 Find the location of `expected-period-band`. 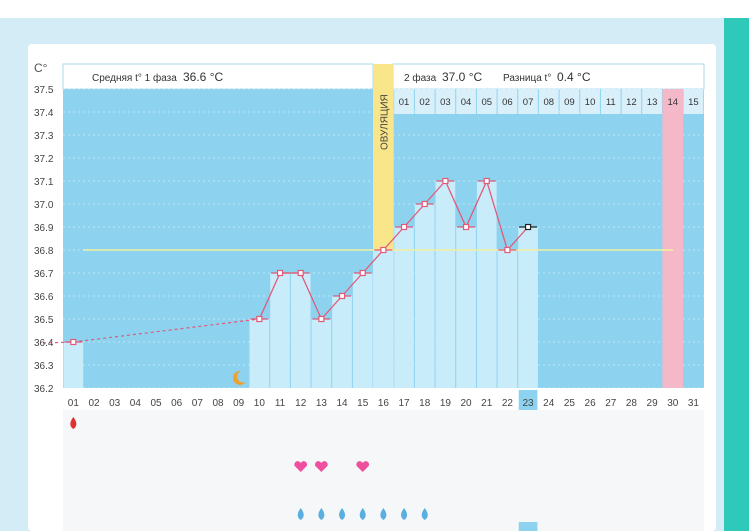

expected-period-band is located at coordinates (673, 238).